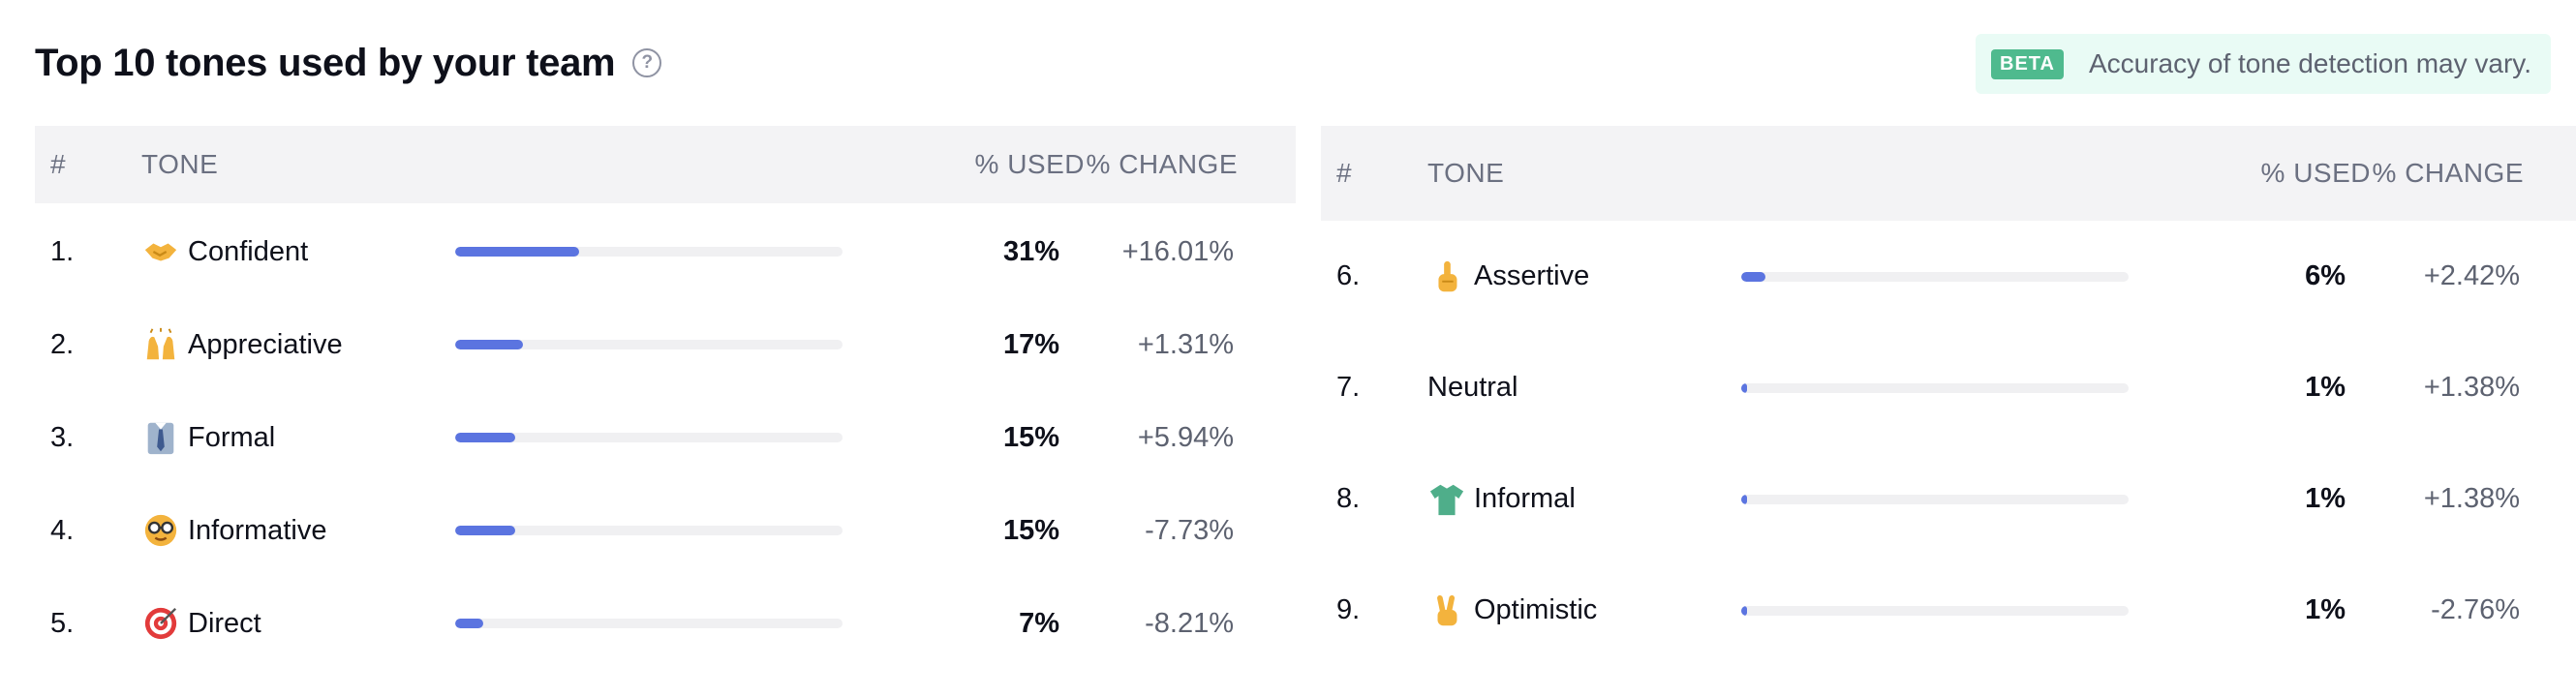 The height and width of the screenshot is (697, 2576). I want to click on used-value: 17%, so click(1030, 344).